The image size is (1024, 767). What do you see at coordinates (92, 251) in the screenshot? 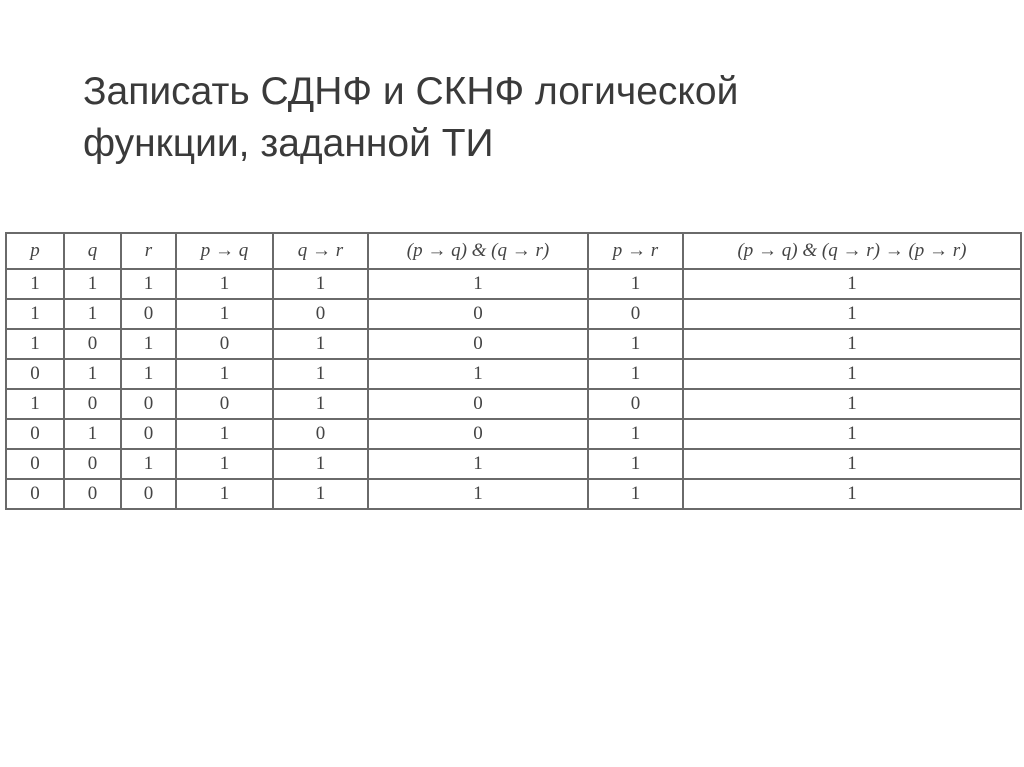
I see `column-header: q` at bounding box center [92, 251].